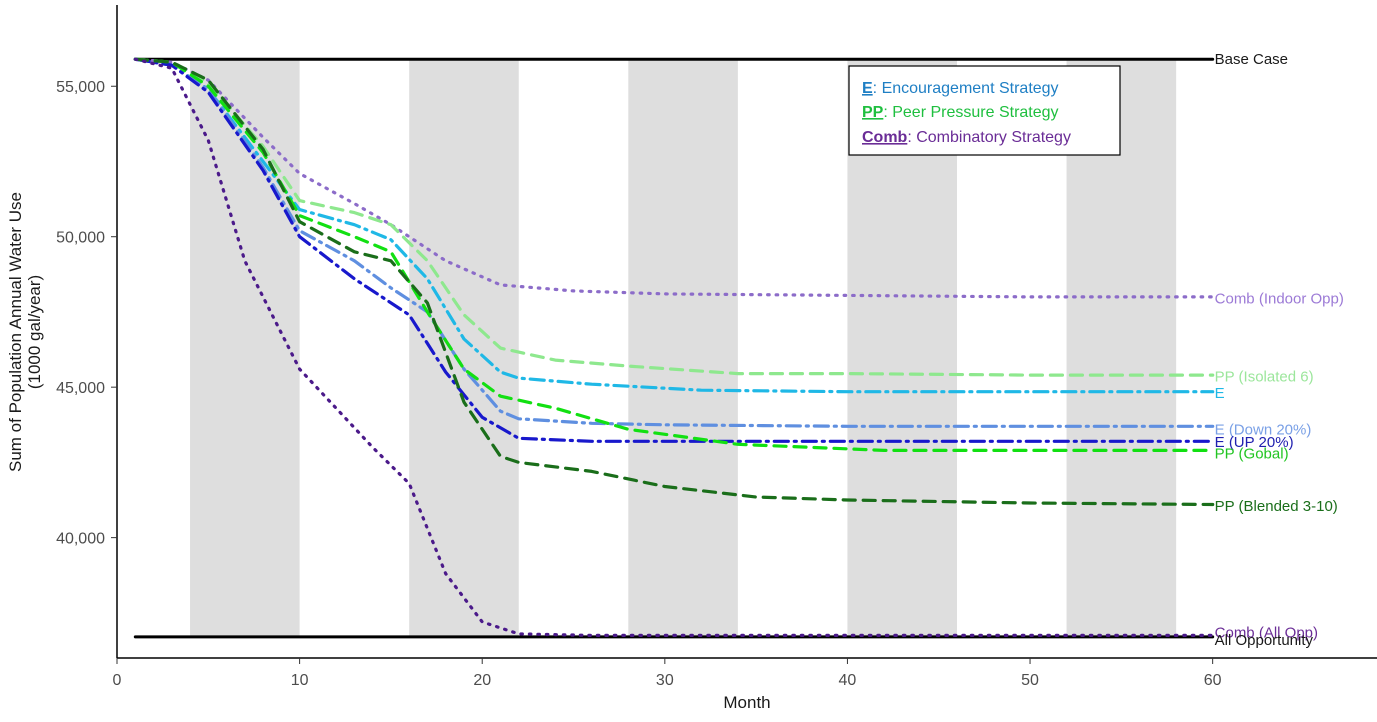 The width and height of the screenshot is (1377, 722). What do you see at coordinates (1279, 298) in the screenshot?
I see `series-label: Comb (Indoor Opp)` at bounding box center [1279, 298].